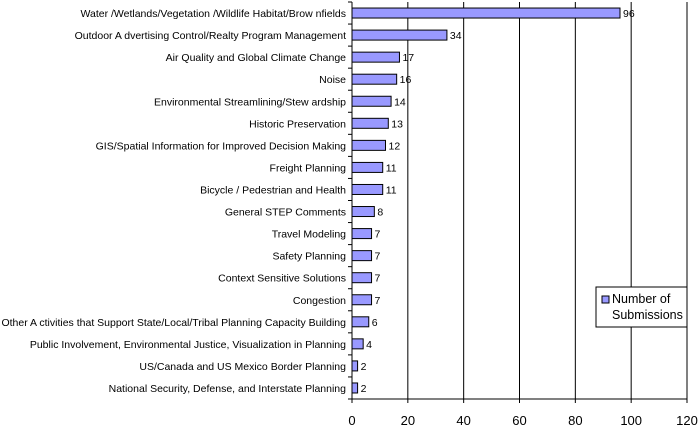 The width and height of the screenshot is (700, 437). Describe the element at coordinates (308, 168) in the screenshot. I see `category-label: Freight Planning` at that location.